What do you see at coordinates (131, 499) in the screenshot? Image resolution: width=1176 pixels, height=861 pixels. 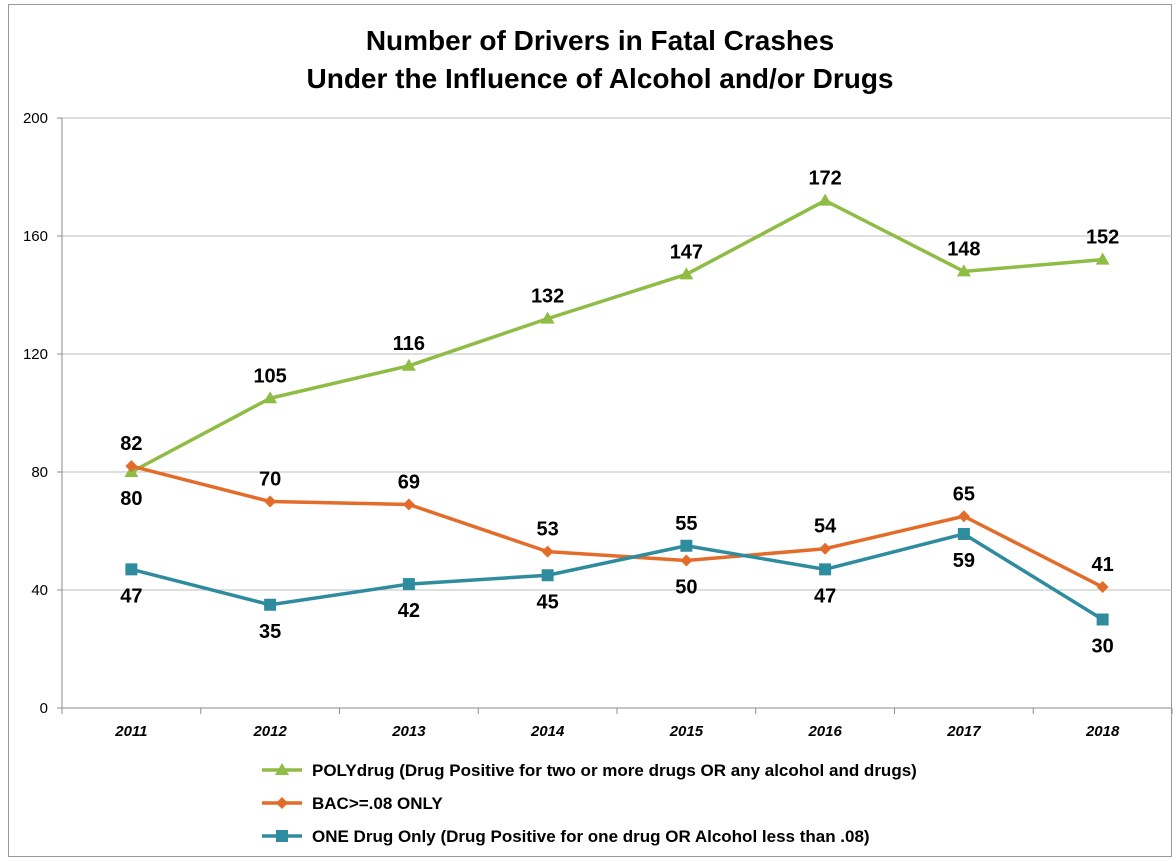 I see `data-label: 80` at bounding box center [131, 499].